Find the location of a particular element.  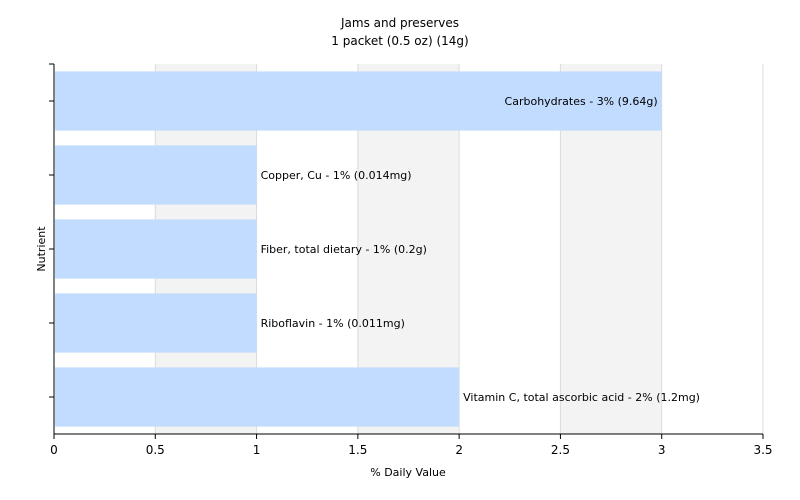

x-tick-label: 3 is located at coordinates (662, 450).